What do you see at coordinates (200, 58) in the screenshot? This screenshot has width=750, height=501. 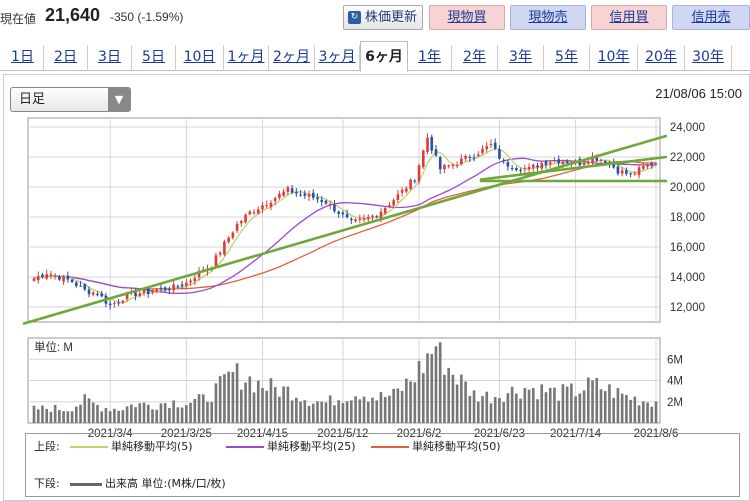 I see `tab-4: 10日` at bounding box center [200, 58].